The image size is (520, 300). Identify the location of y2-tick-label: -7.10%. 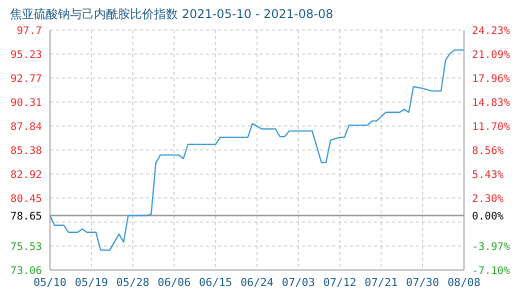
(491, 271).